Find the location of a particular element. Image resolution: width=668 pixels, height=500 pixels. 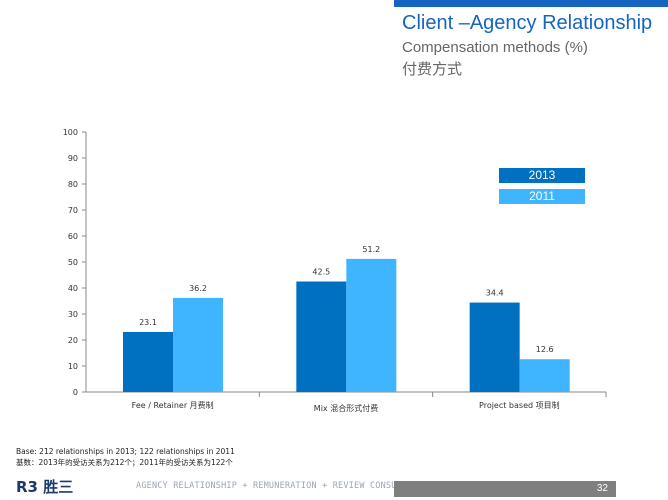

legend-label-2011: 2011 is located at coordinates (542, 196).